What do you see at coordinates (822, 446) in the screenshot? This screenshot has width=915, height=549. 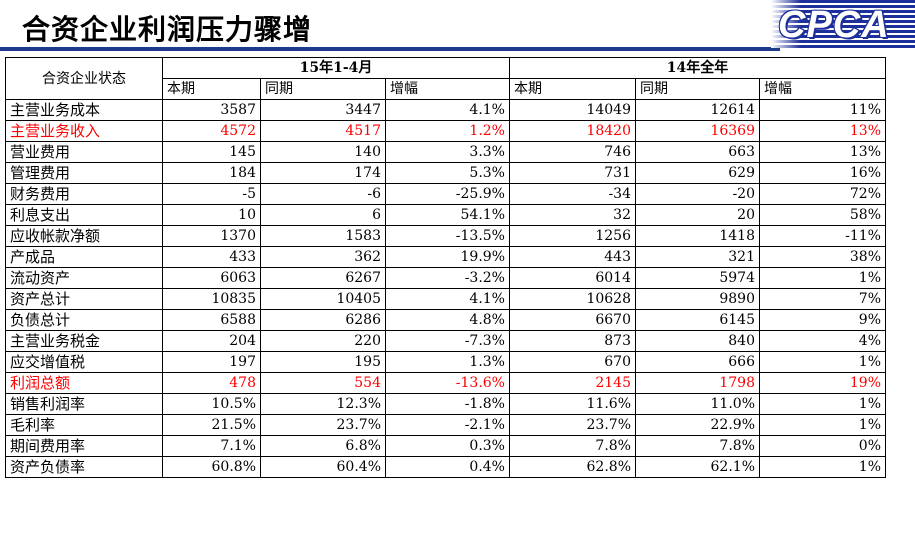 I see `table-cell: 0%` at bounding box center [822, 446].